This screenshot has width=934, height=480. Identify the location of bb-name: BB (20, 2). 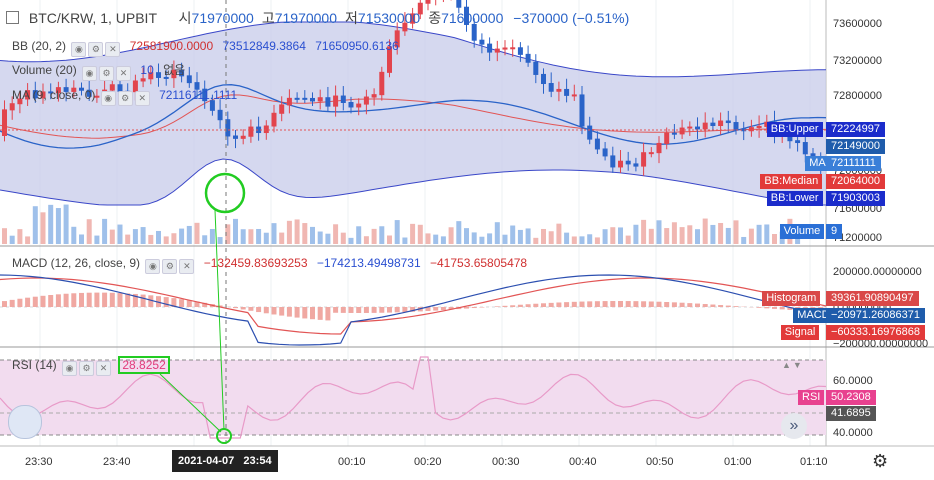
(39, 46).